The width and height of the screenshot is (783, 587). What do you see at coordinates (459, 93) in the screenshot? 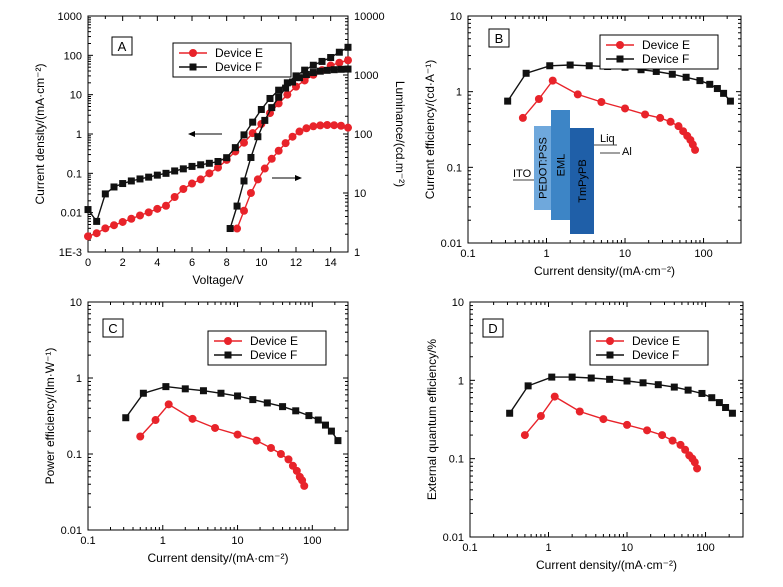
I see `y-tick-label: 1` at bounding box center [459, 93].